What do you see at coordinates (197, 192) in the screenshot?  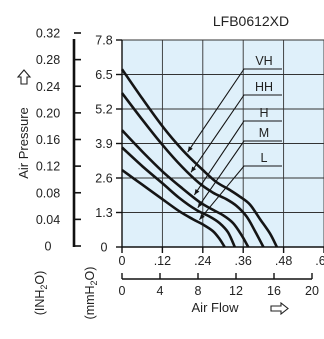 I see `leader-arrow-h` at bounding box center [197, 192].